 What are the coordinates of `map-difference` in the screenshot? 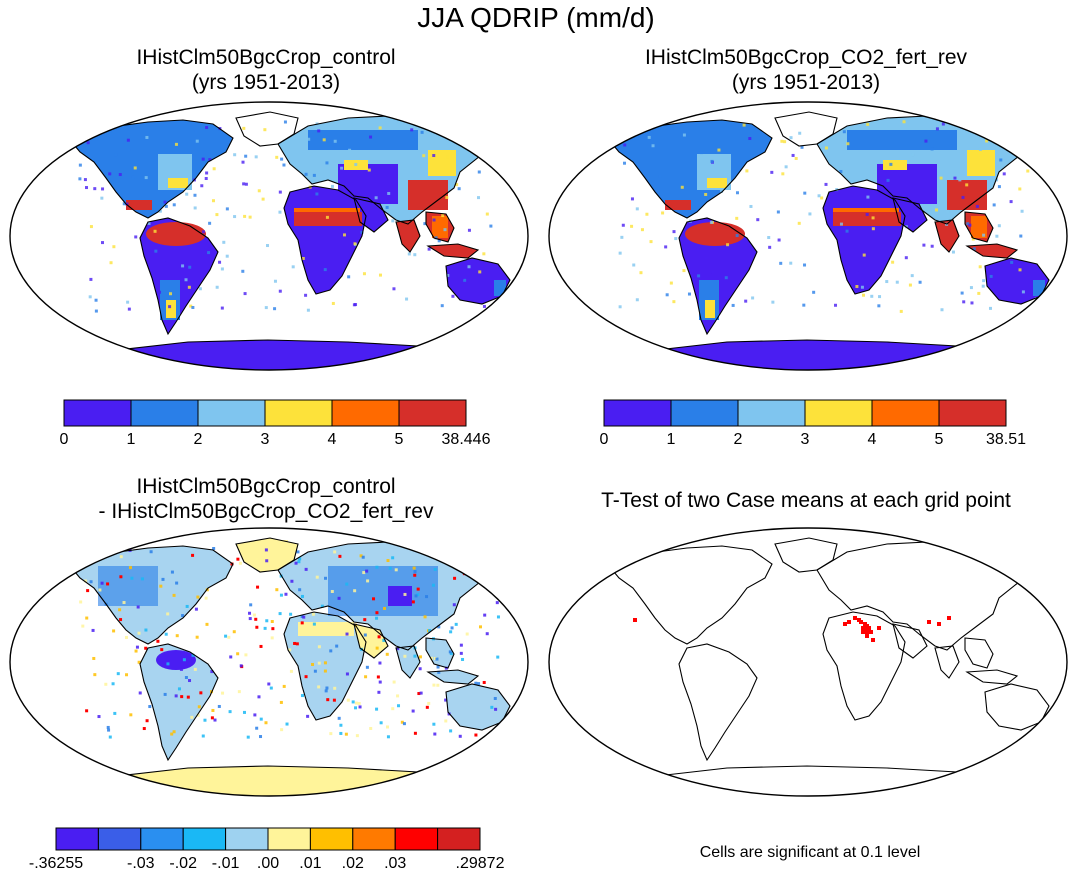 It's located at (269, 662).